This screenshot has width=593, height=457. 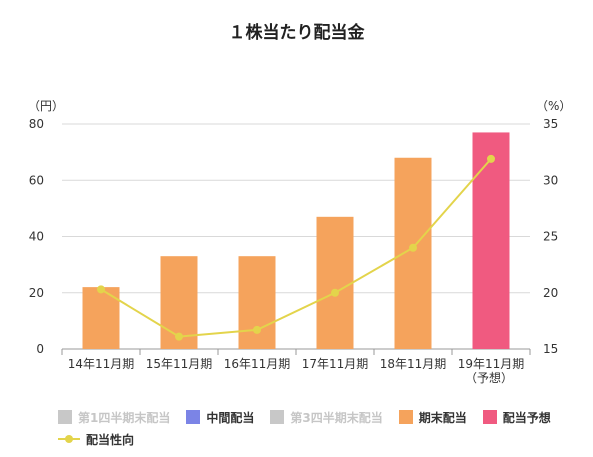 What do you see at coordinates (553, 106) in the screenshot?
I see `right-axis-unit: （%）` at bounding box center [553, 106].